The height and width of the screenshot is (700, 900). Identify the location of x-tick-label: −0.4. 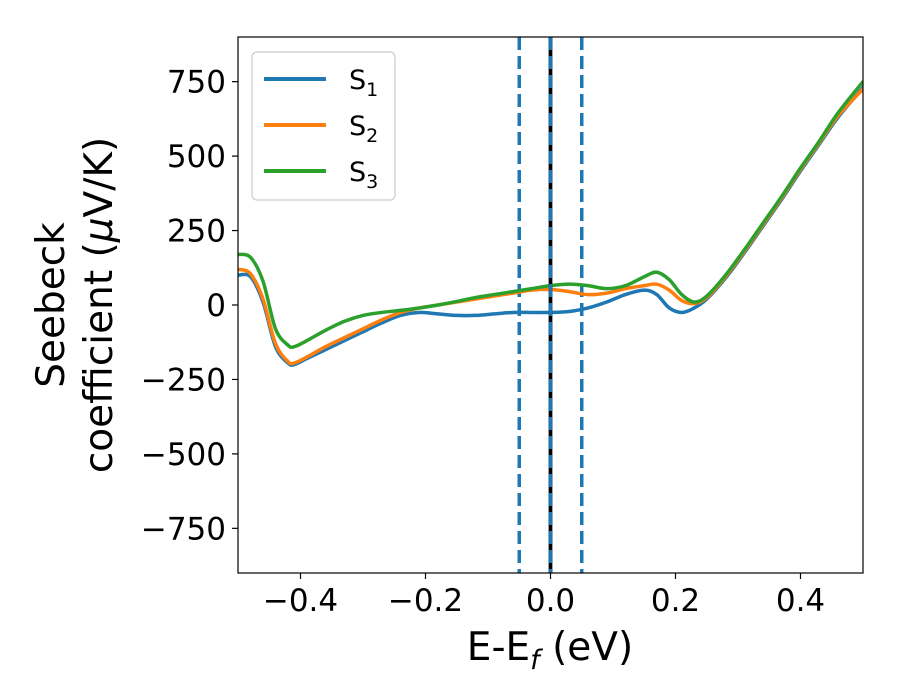
(300, 601).